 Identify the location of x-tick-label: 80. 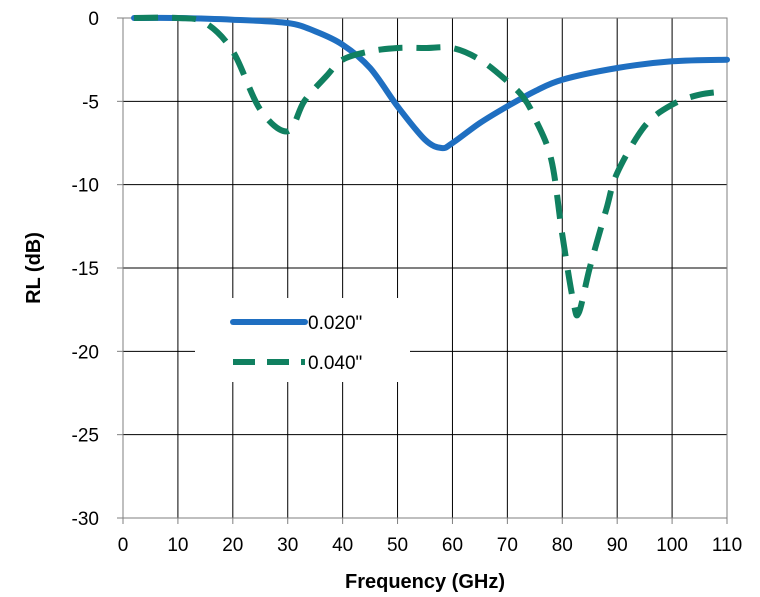
(562, 545).